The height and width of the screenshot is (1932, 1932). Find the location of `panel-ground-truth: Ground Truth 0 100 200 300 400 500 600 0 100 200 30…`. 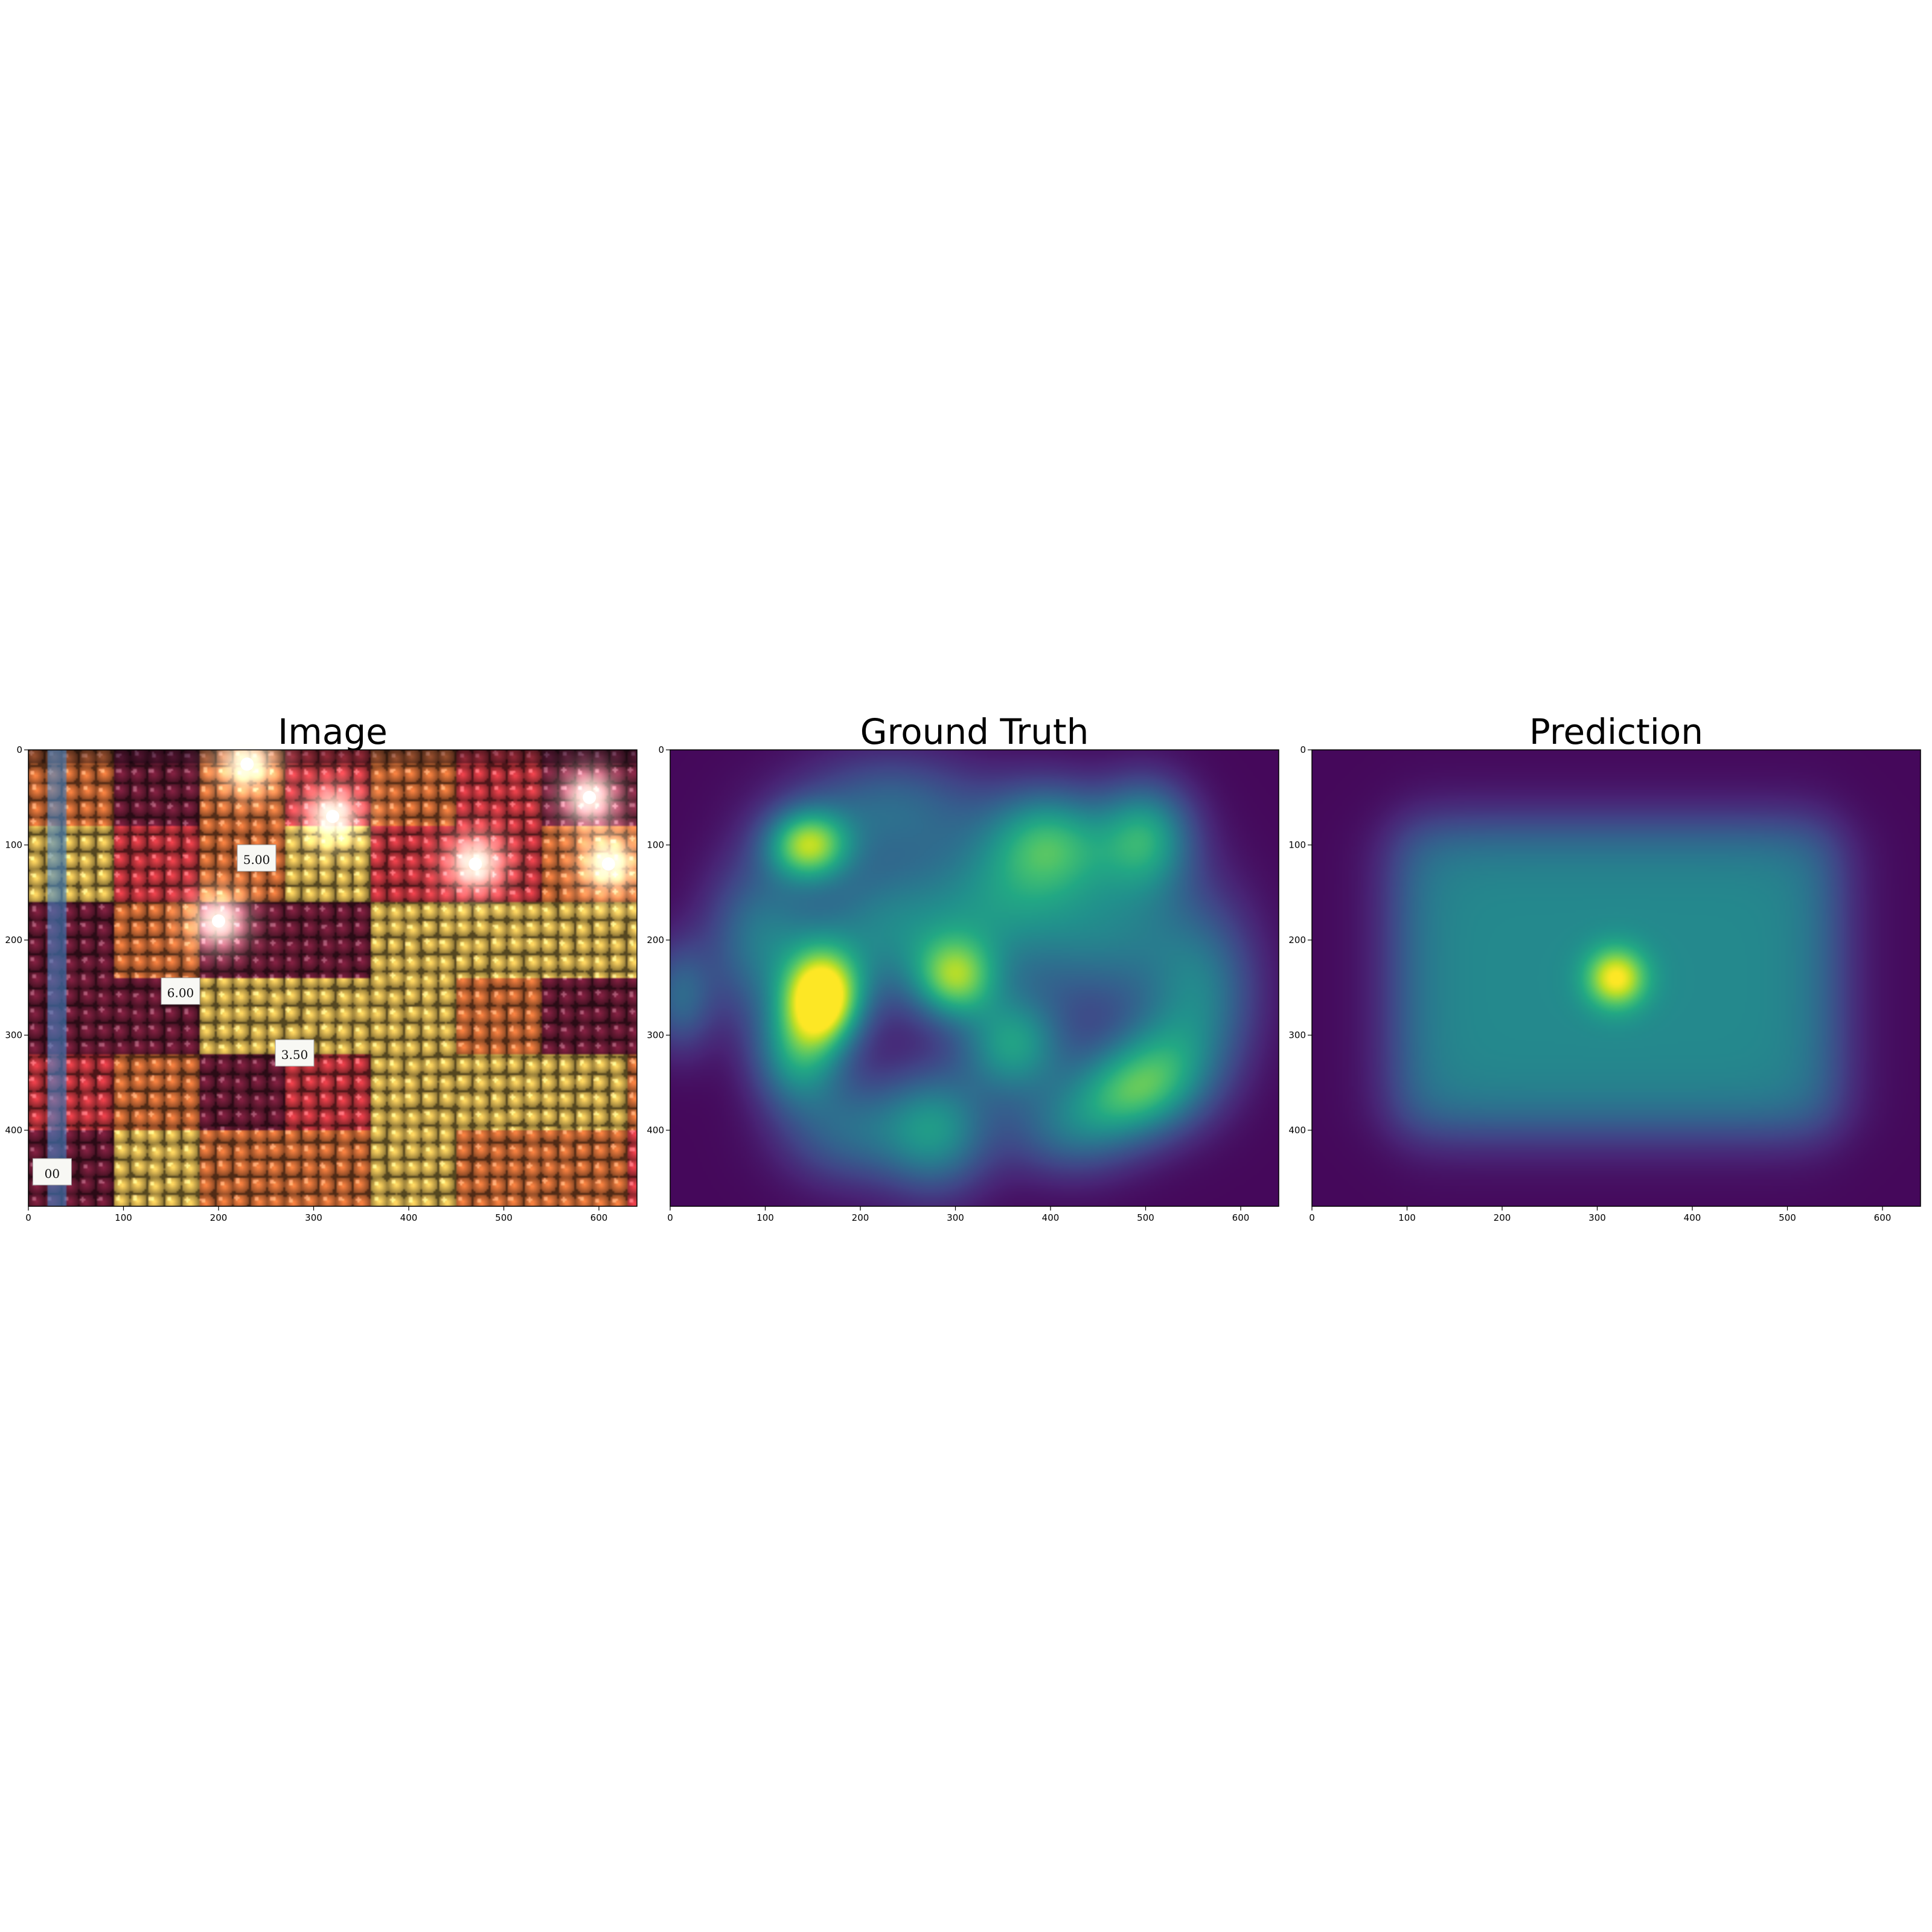

panel-ground-truth: Ground Truth 0 100 200 300 400 500 600 0 100 200 30… is located at coordinates (963, 967).